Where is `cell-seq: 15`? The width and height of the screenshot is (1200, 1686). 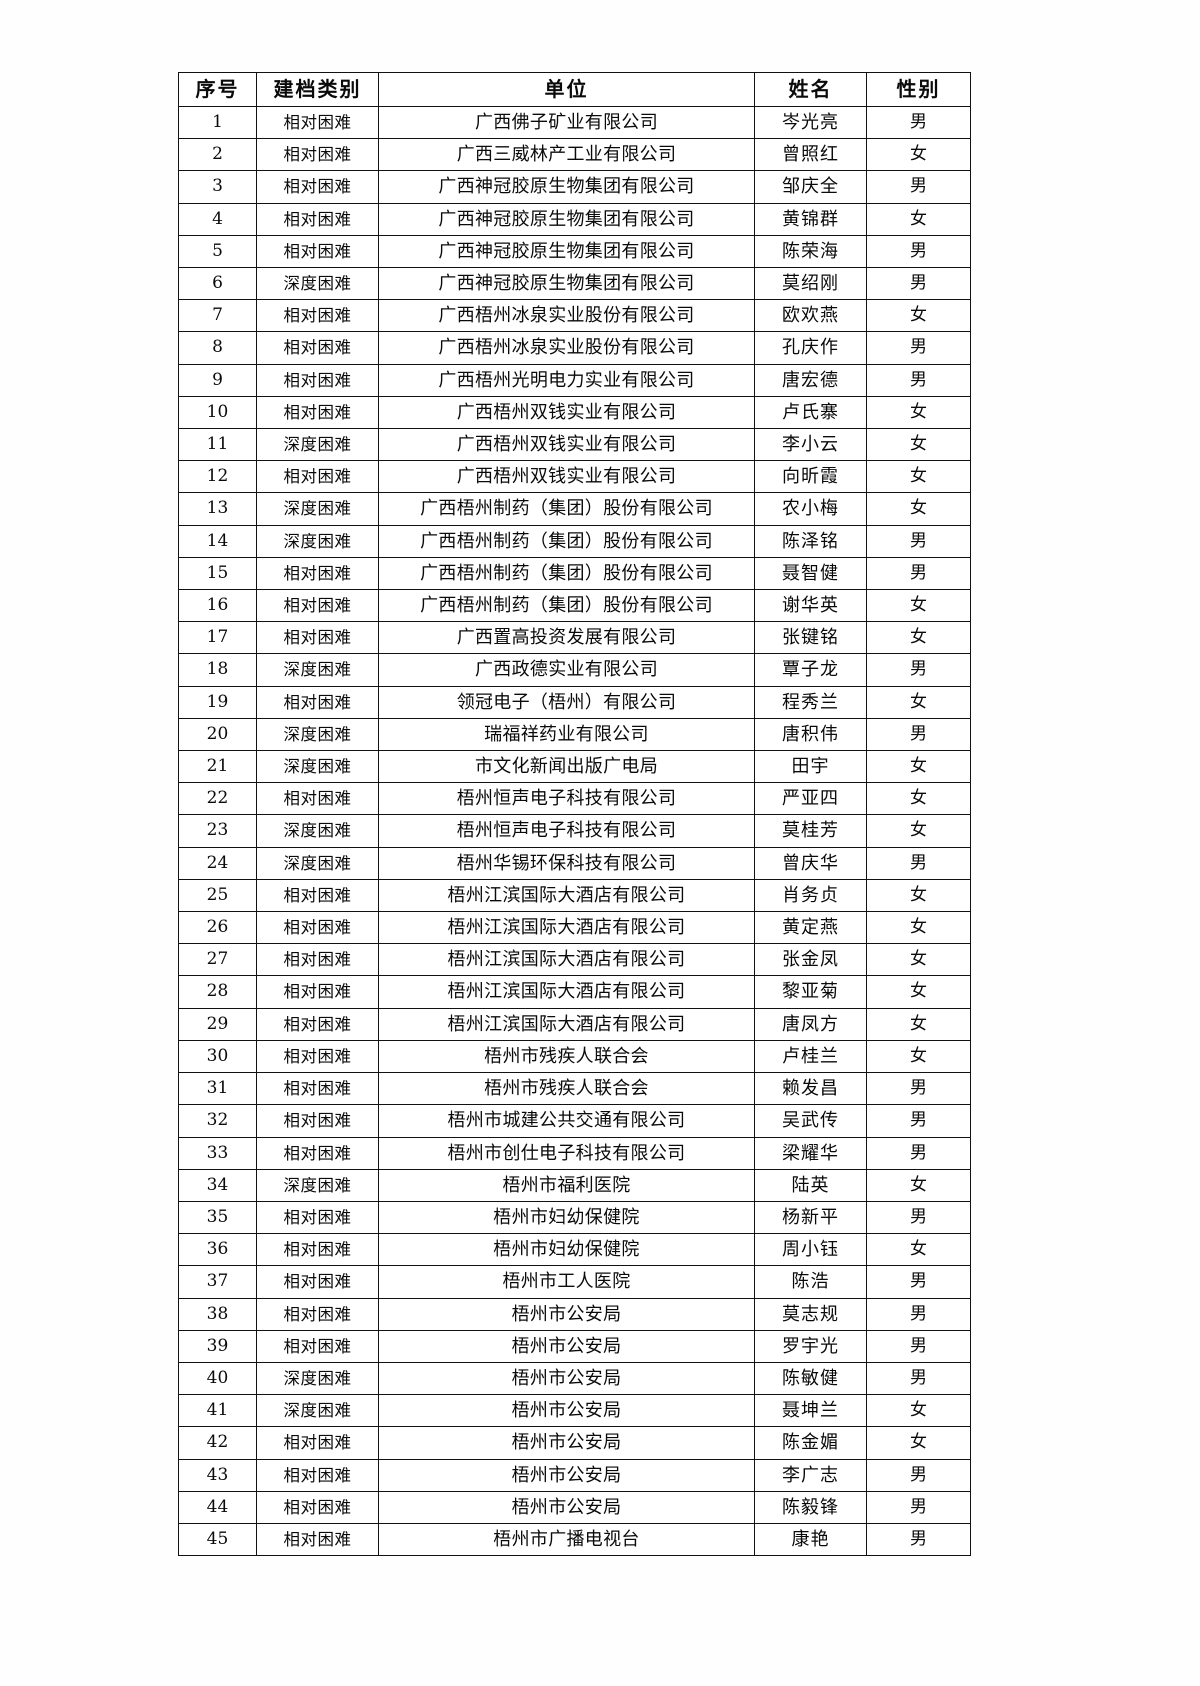 cell-seq: 15 is located at coordinates (217, 573).